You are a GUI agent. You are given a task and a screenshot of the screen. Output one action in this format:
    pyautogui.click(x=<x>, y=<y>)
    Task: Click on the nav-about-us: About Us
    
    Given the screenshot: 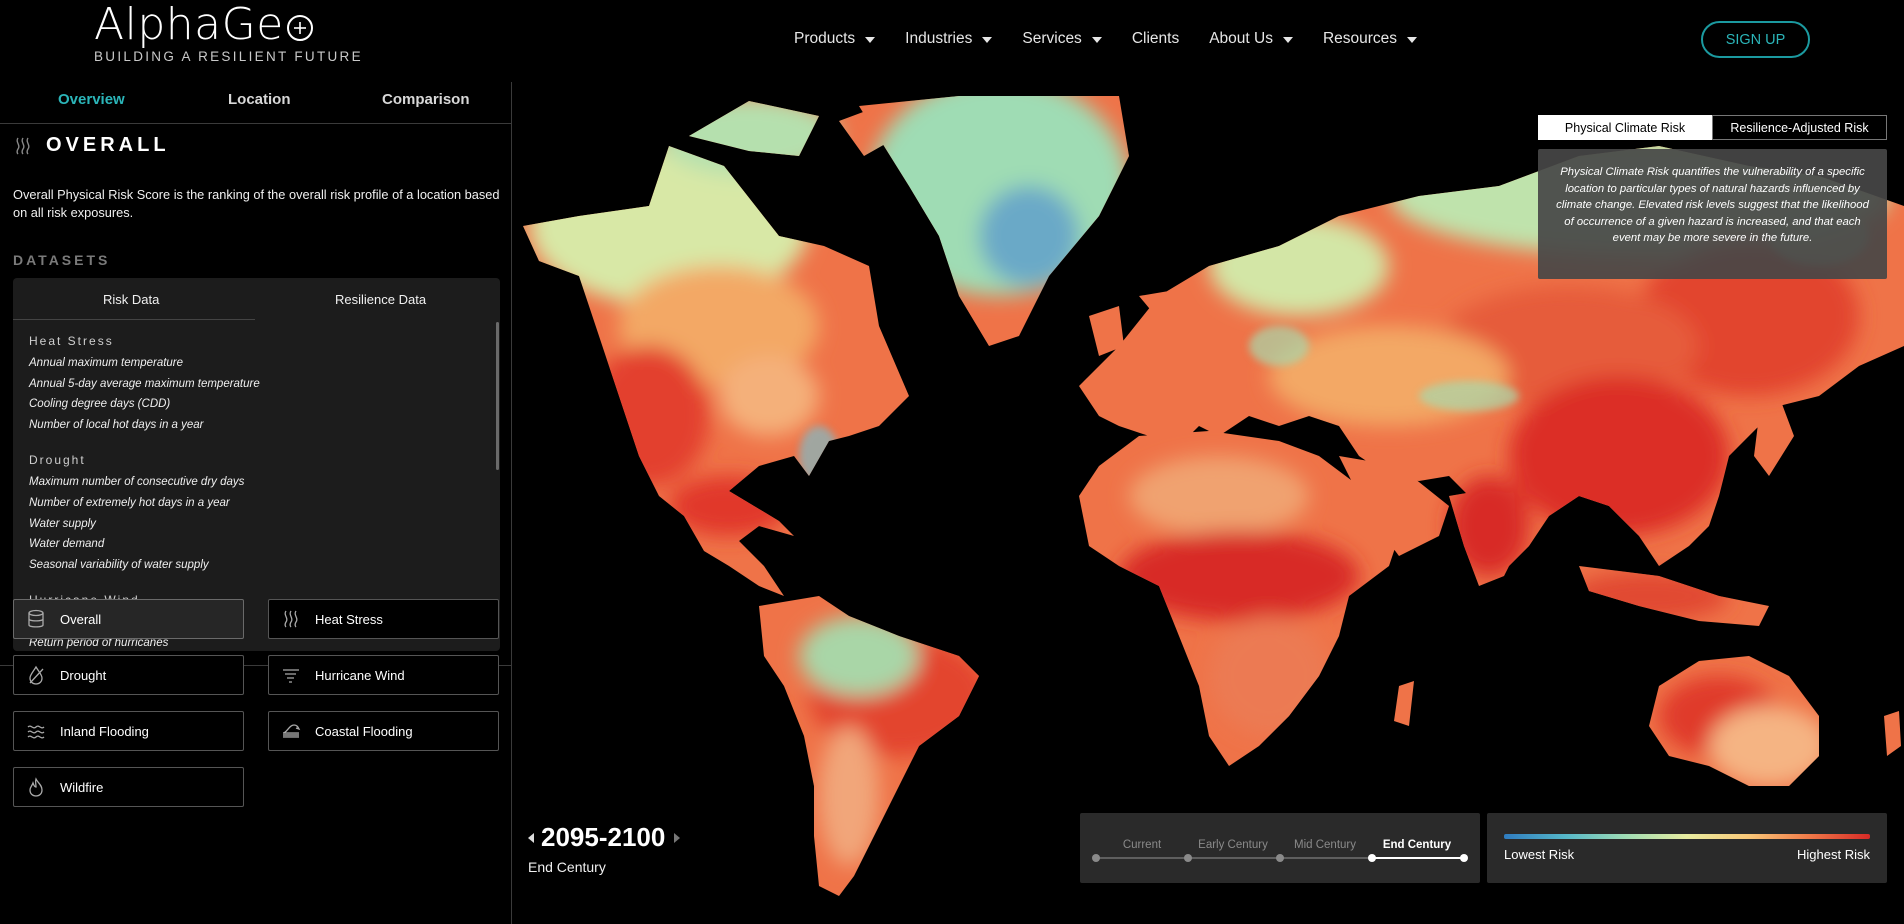 What is the action you would take?
    pyautogui.click(x=1251, y=39)
    